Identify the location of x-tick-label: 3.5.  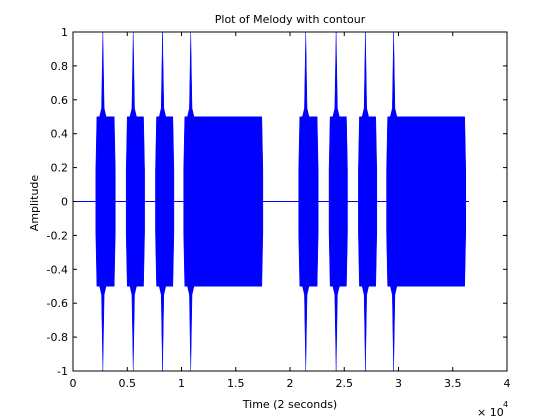
(453, 383).